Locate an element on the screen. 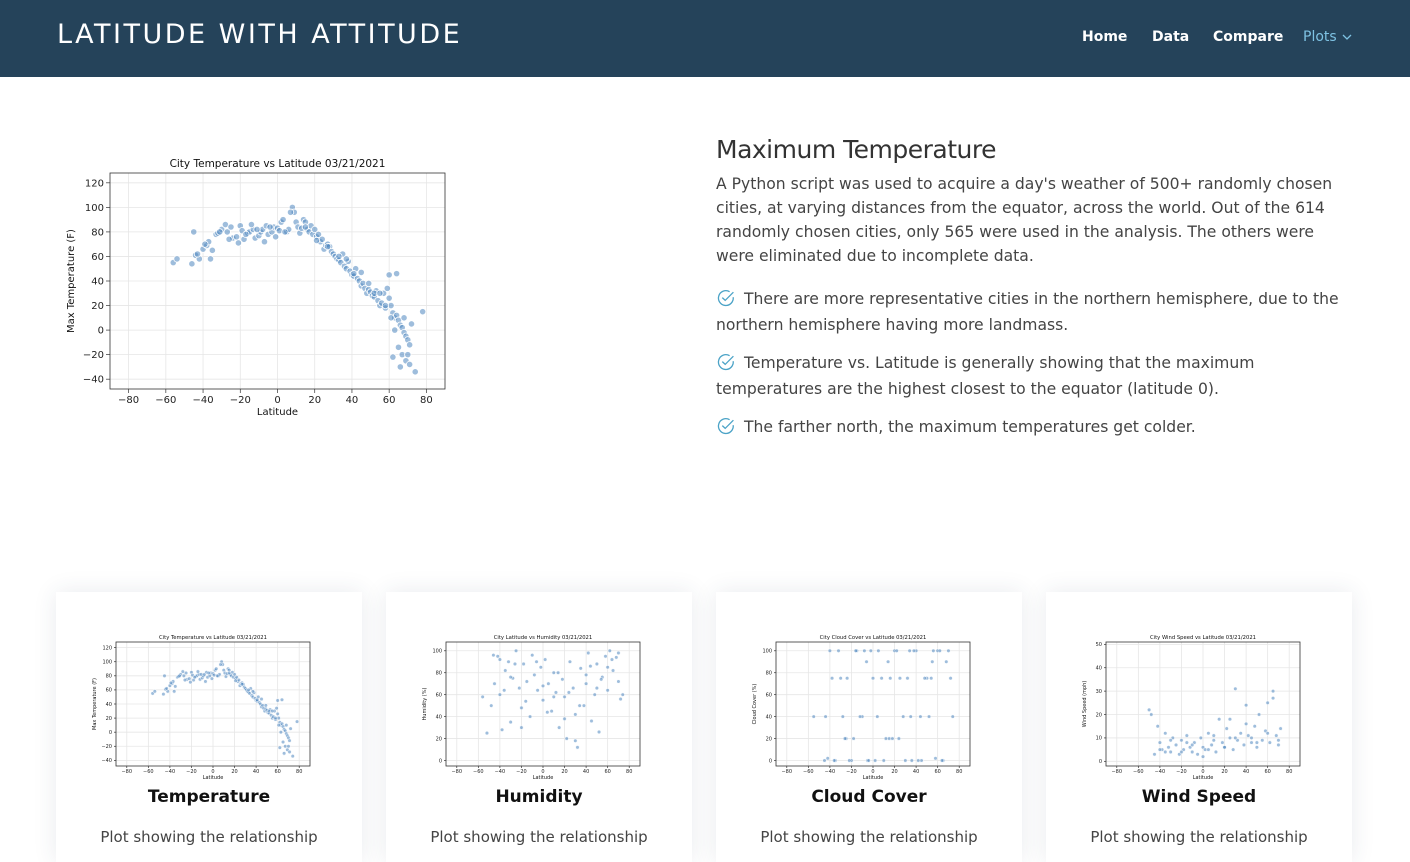 This screenshot has height=862, width=1410. y-tick-label: 20 is located at coordinates (97, 306).